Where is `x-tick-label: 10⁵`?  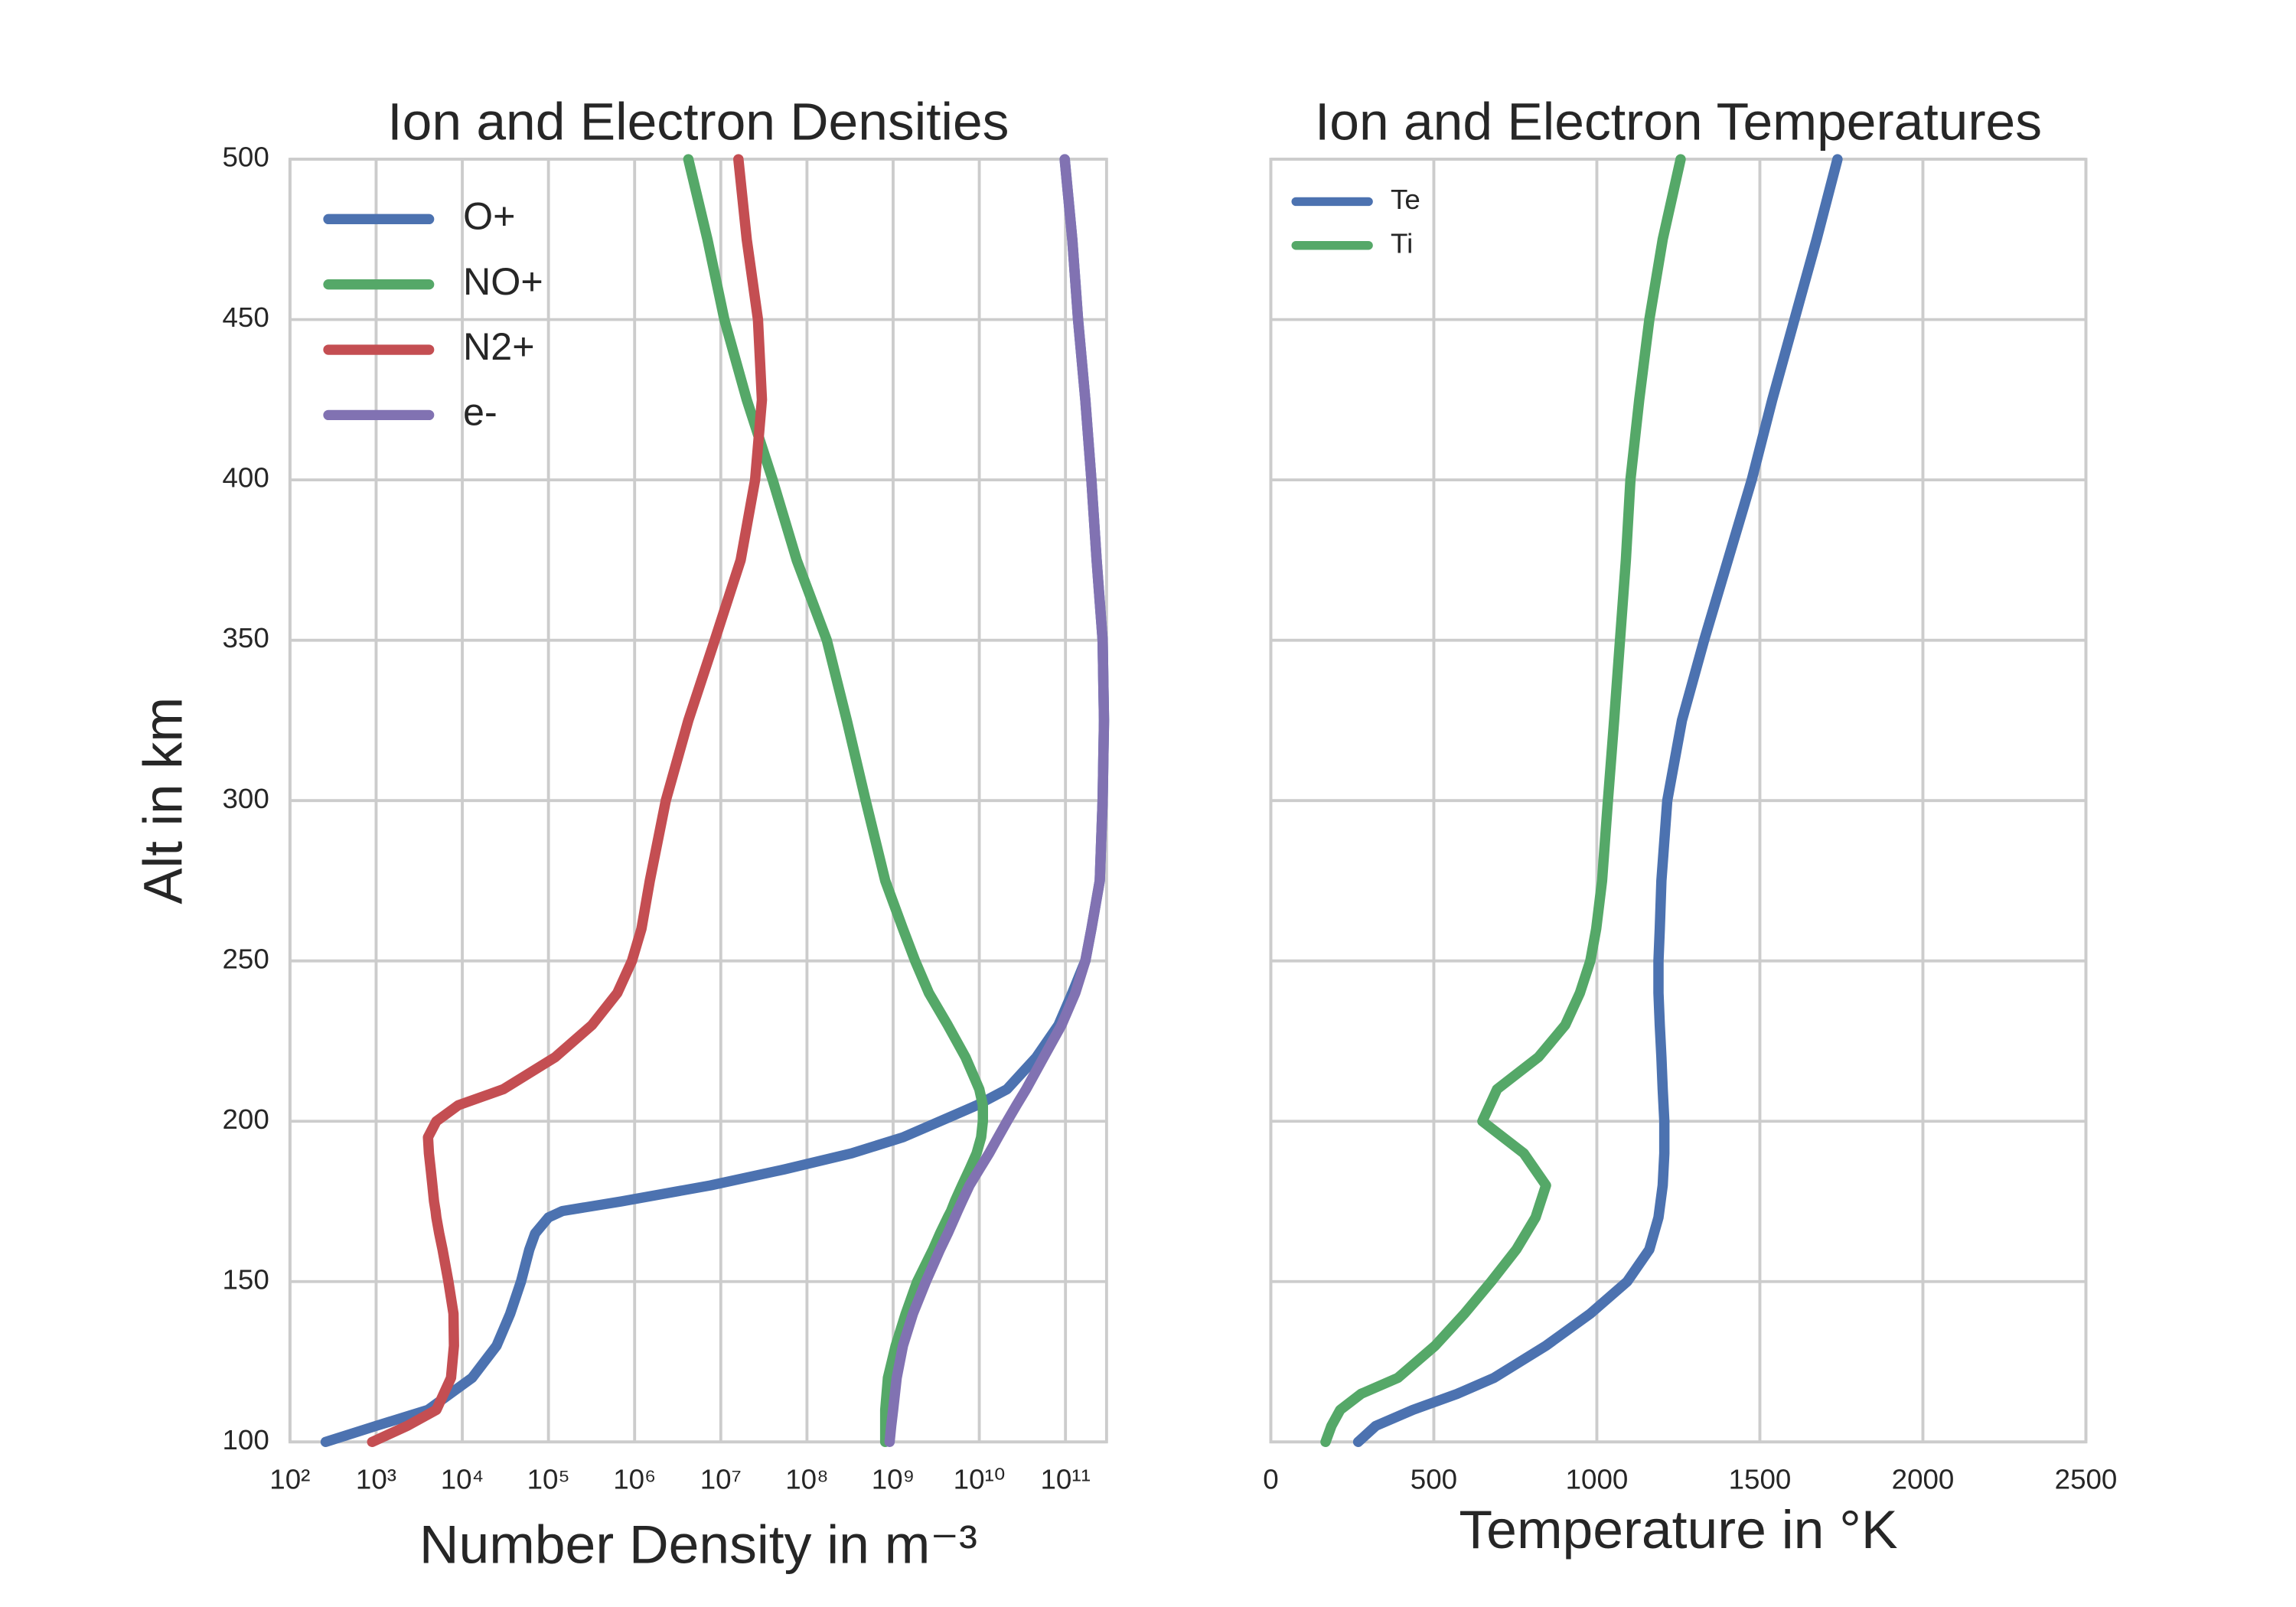
x-tick-label: 10⁵ is located at coordinates (548, 1479).